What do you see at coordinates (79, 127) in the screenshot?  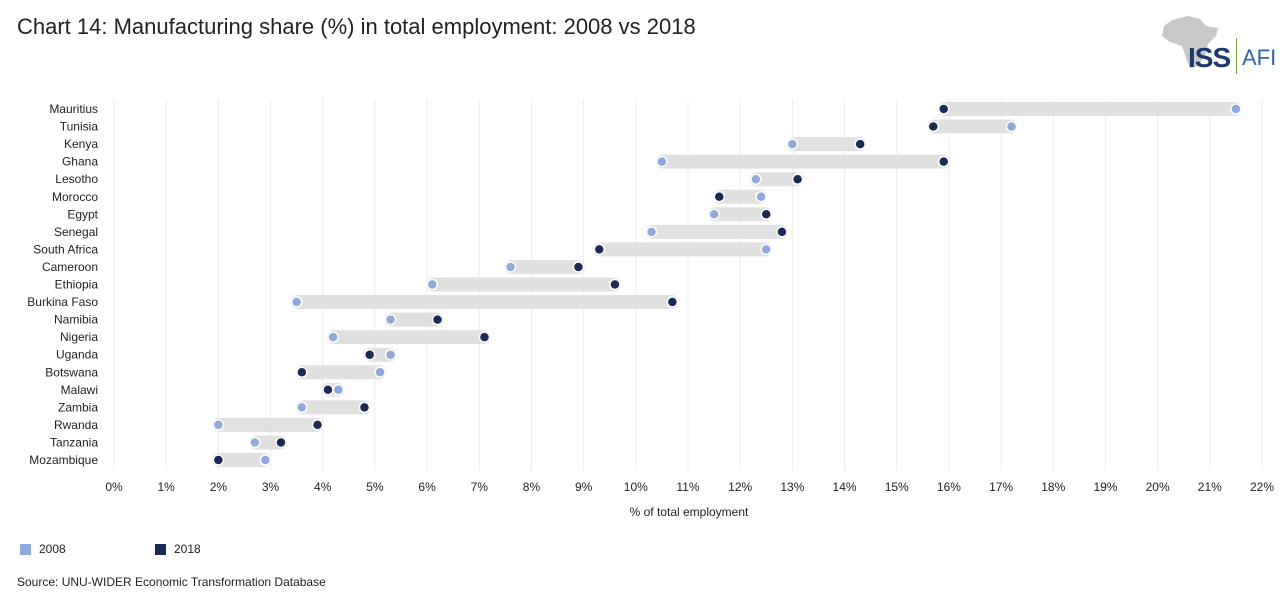 I see `y-tick-label: Tunisia` at bounding box center [79, 127].